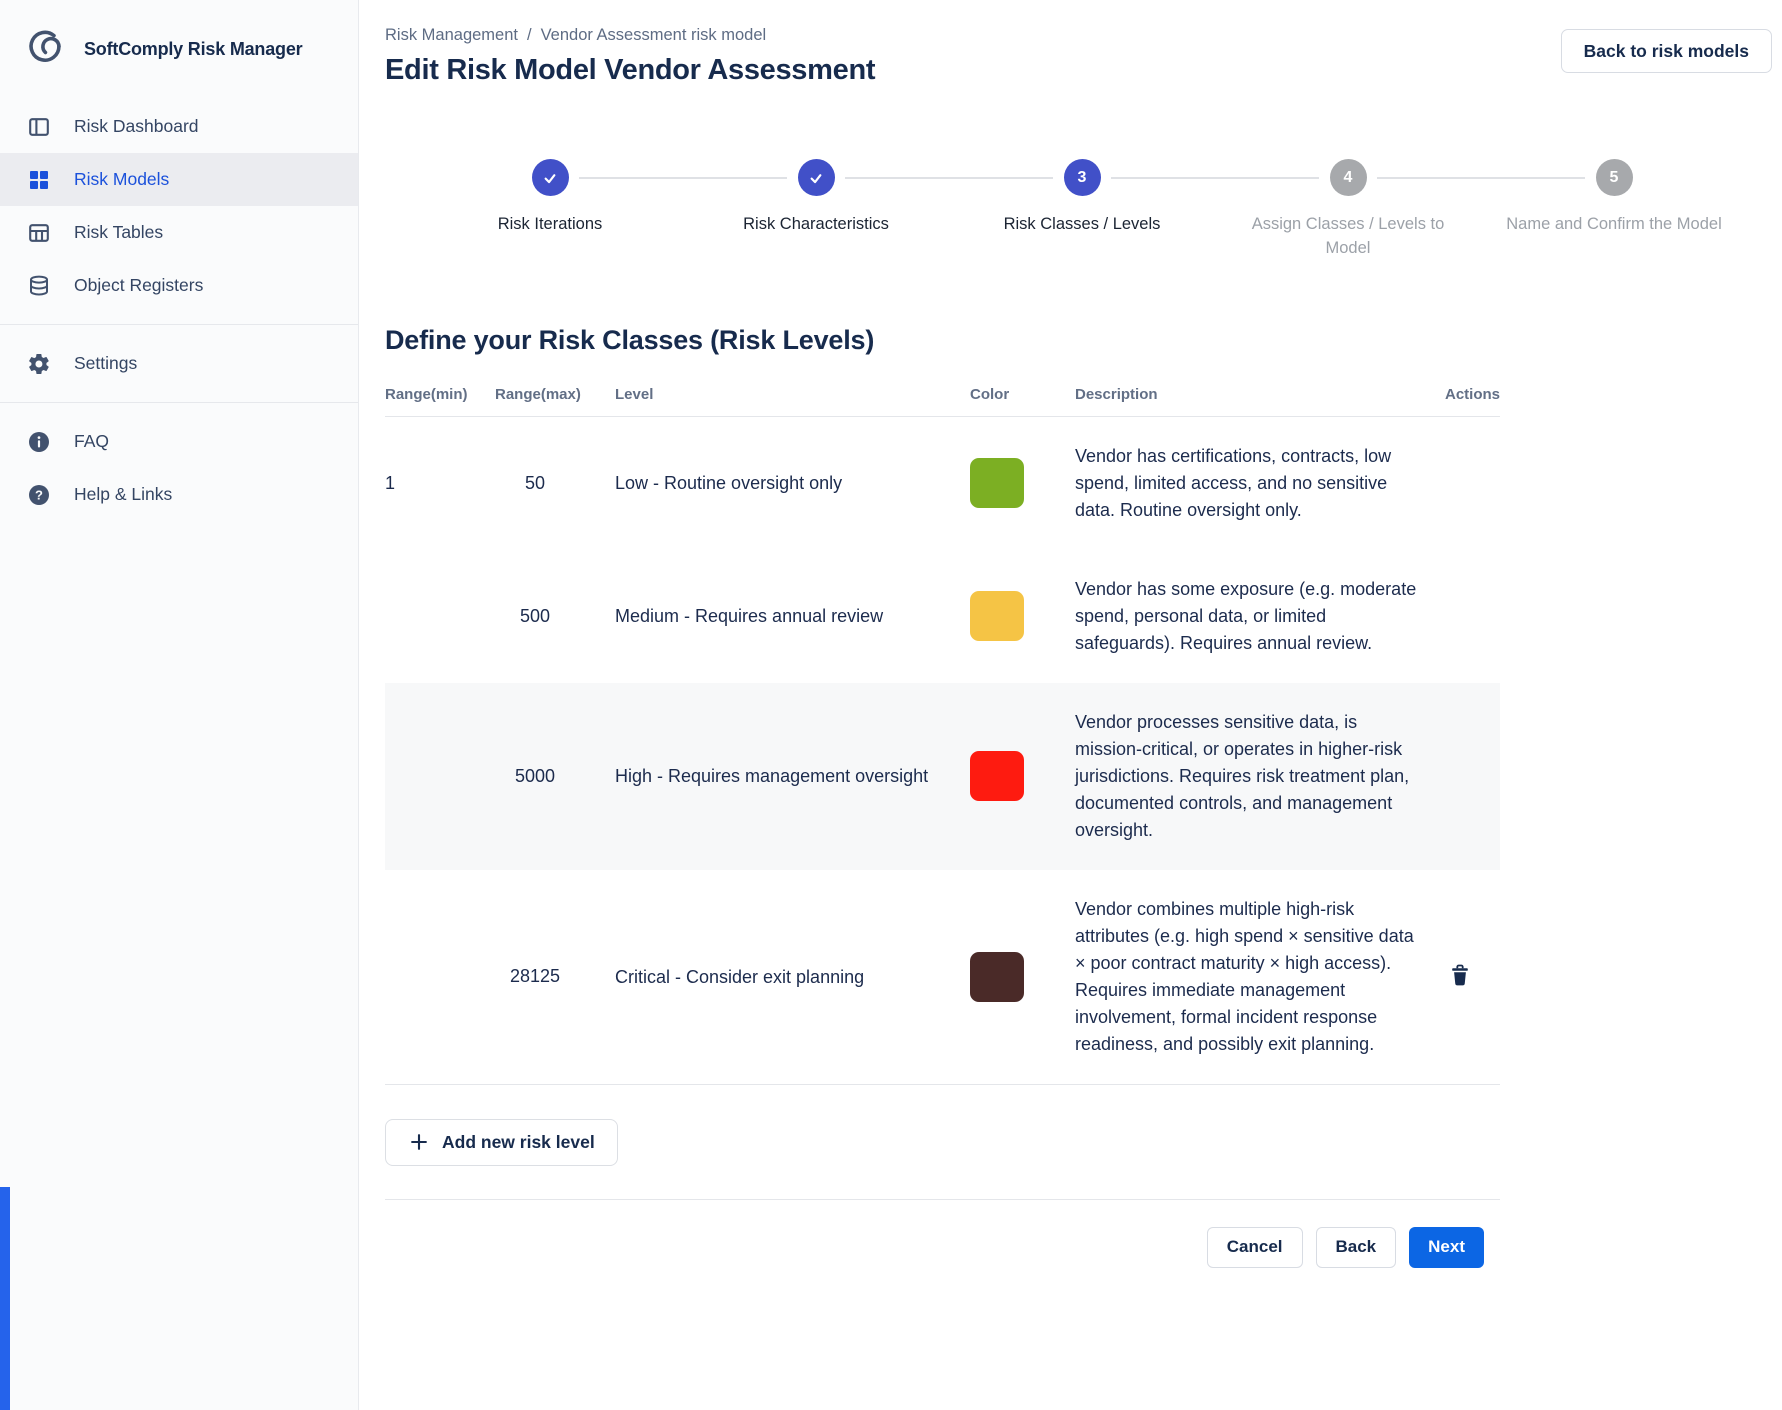 Image resolution: width=1782 pixels, height=1410 pixels. What do you see at coordinates (868, 210) in the screenshot?
I see `step-risk-characteristics: Risk Characteristics` at bounding box center [868, 210].